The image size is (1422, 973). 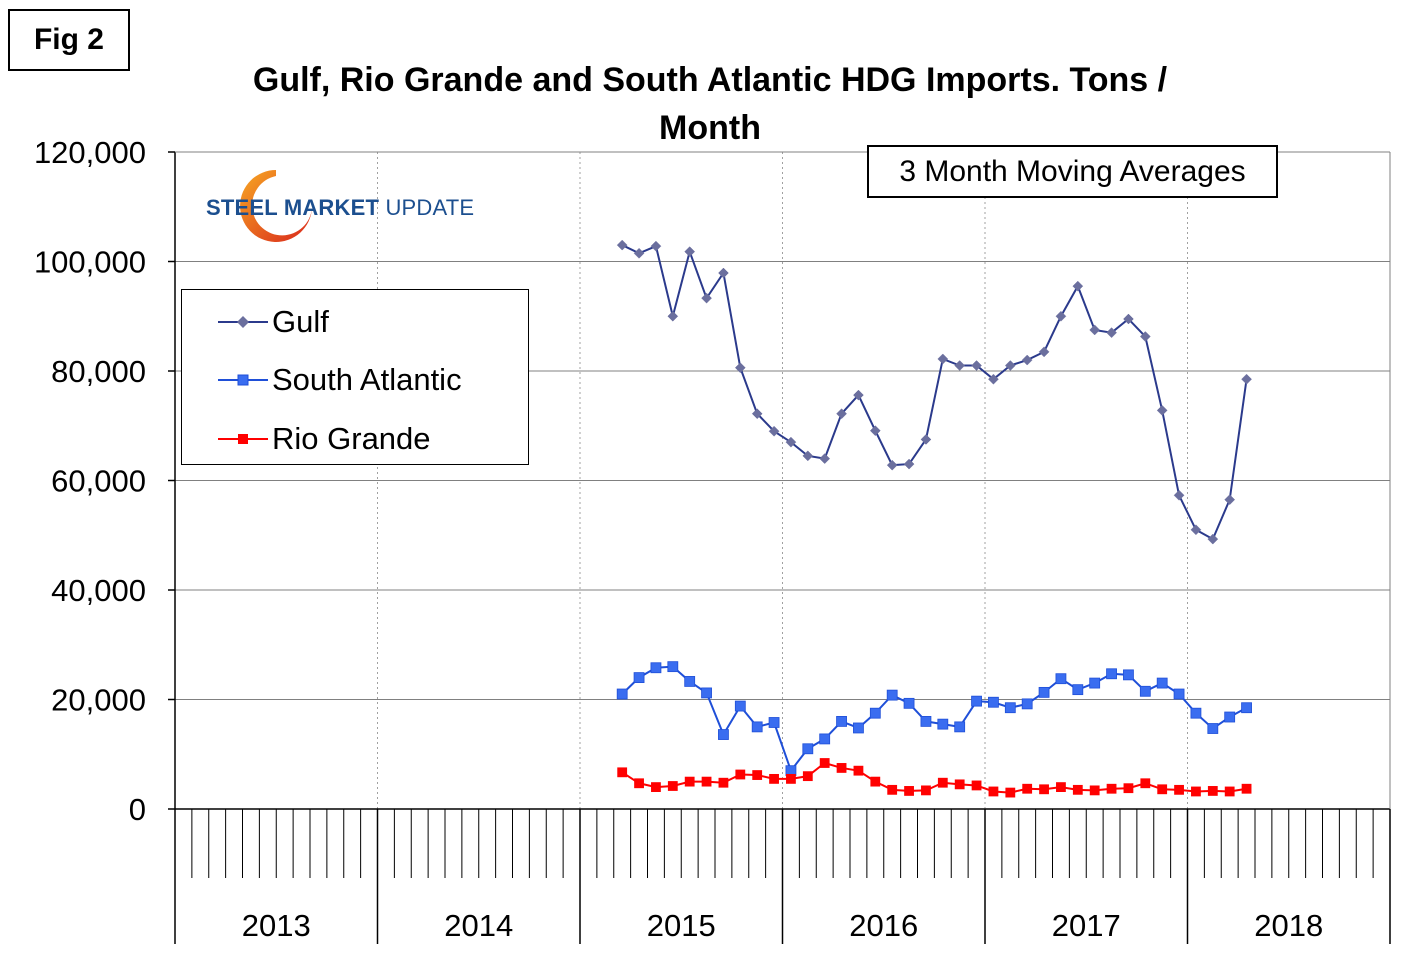 I want to click on series-rio-grande, so click(x=934, y=778).